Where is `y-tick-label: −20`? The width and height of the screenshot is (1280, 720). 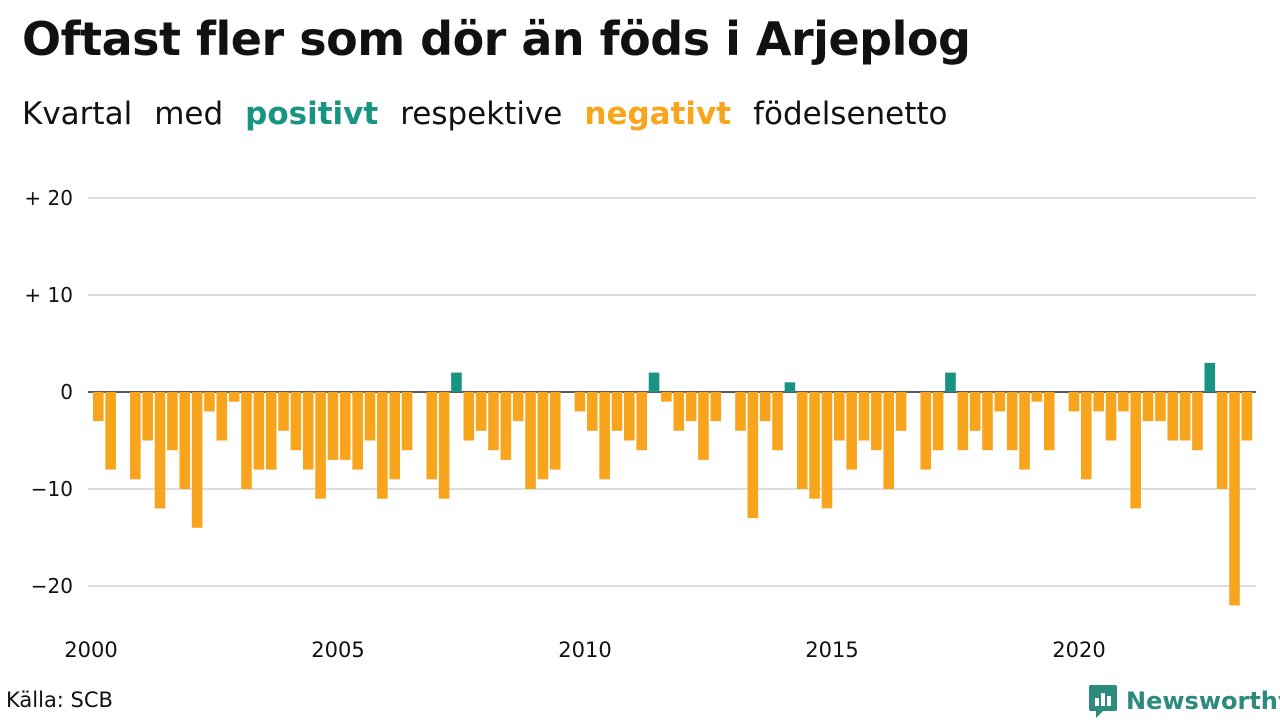
y-tick-label: −20 is located at coordinates (52, 586).